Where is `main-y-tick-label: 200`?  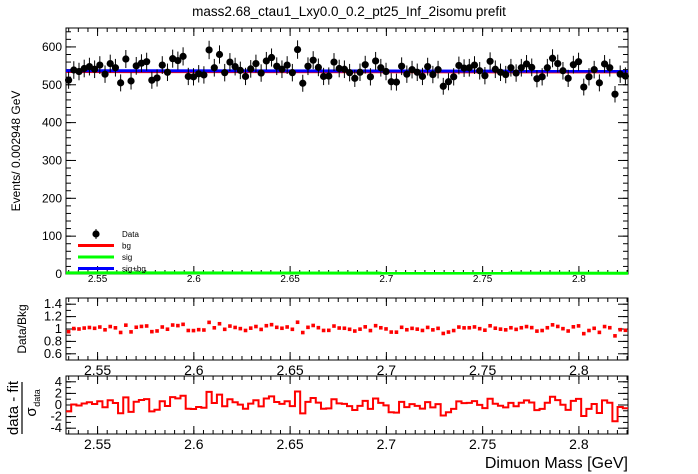
main-y-tick-label: 200 is located at coordinates (52, 198).